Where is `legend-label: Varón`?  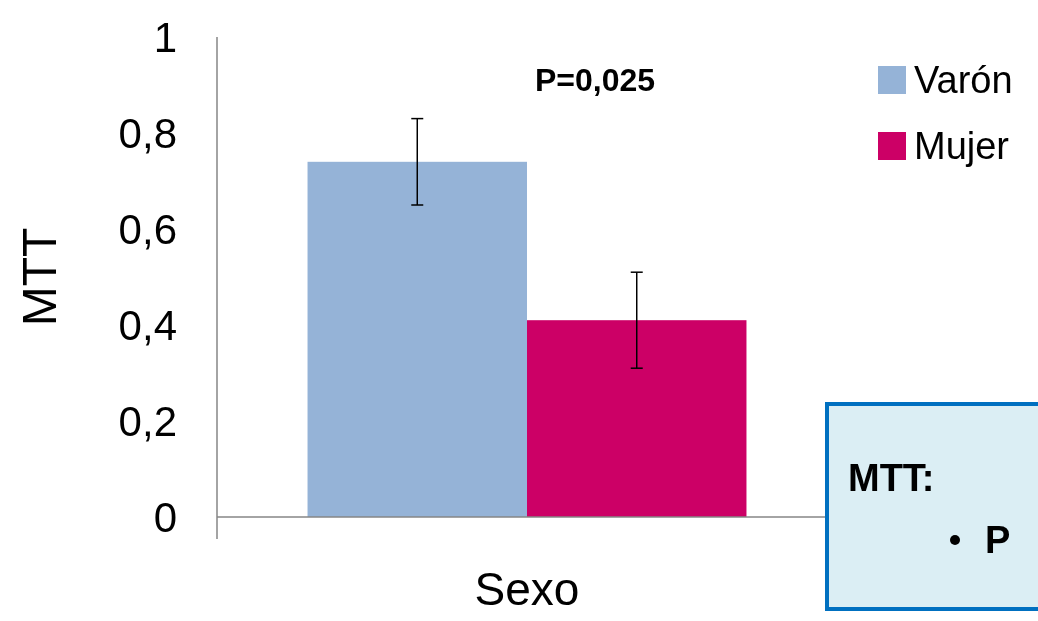 legend-label: Varón is located at coordinates (963, 80).